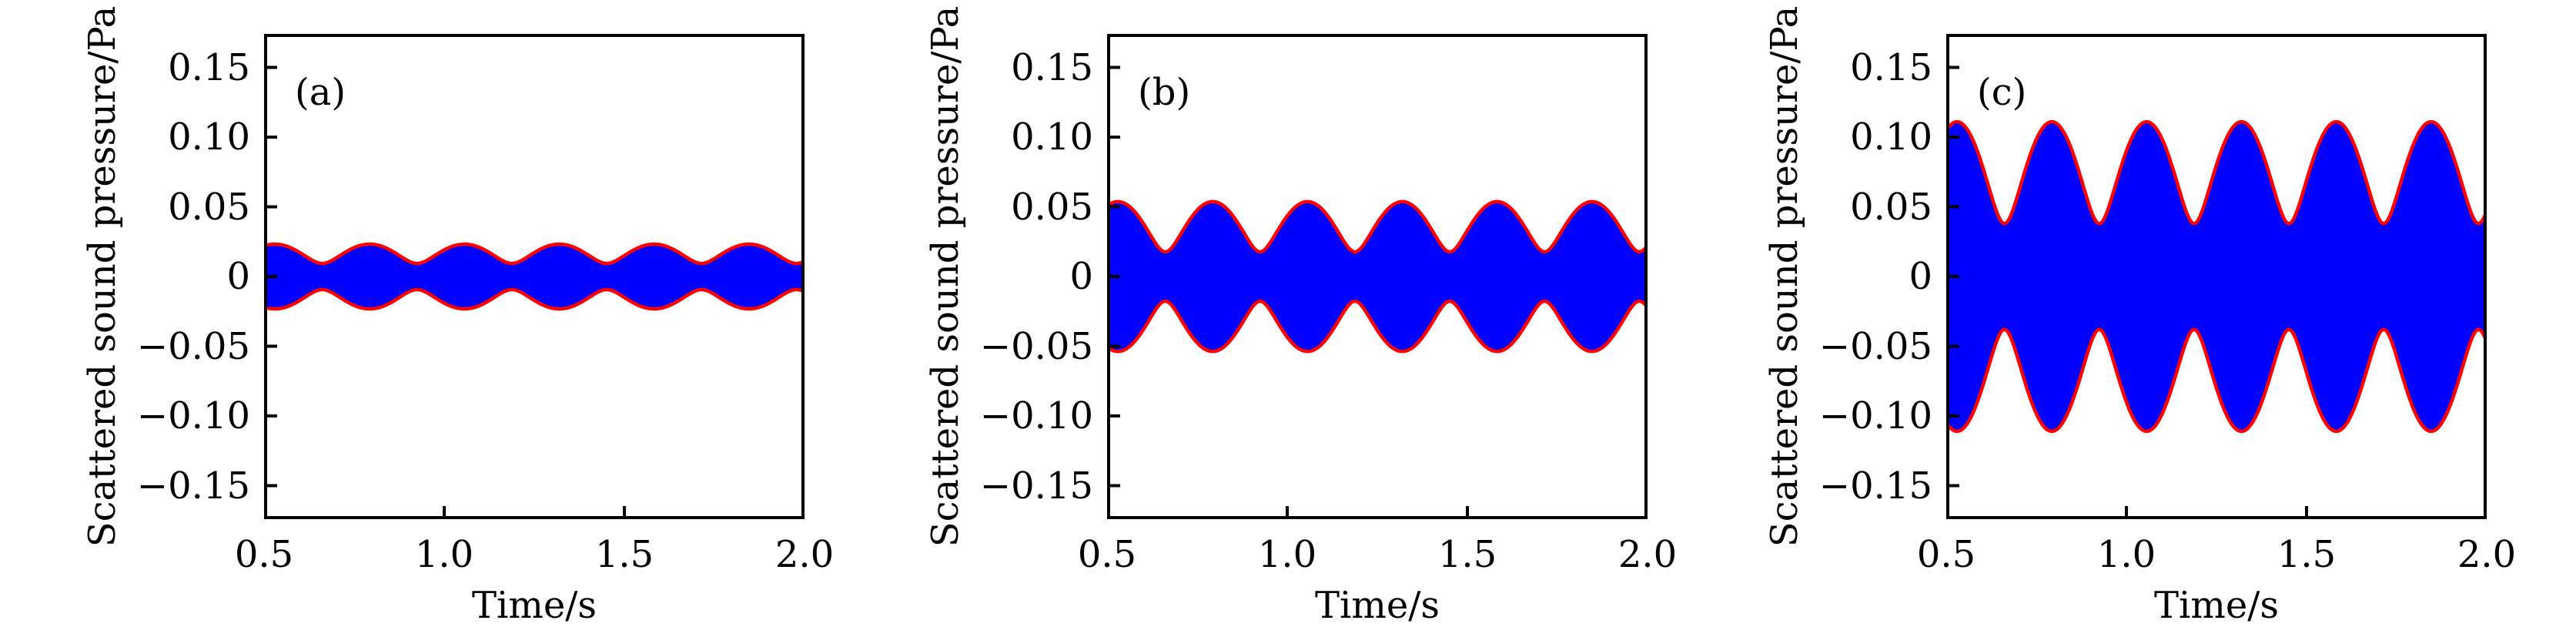 The image size is (2576, 637). I want to click on panel-label: (a), so click(320, 92).